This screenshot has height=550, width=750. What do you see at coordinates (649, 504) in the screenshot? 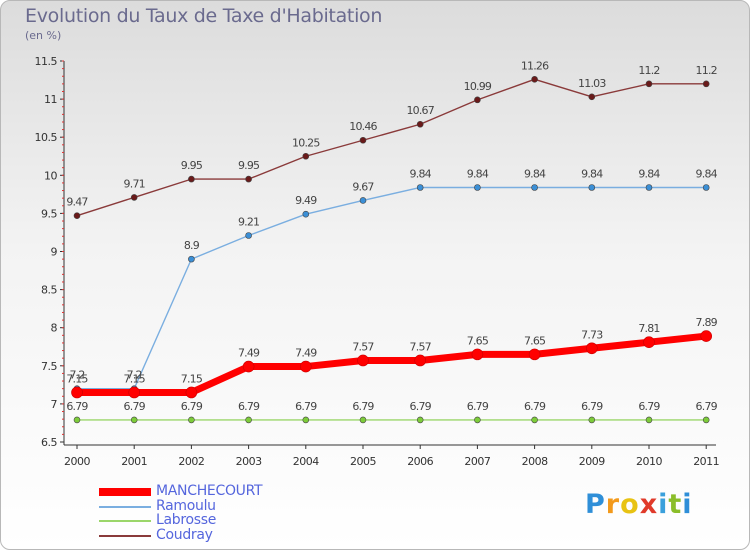
I see `logo-letter: x` at bounding box center [649, 504].